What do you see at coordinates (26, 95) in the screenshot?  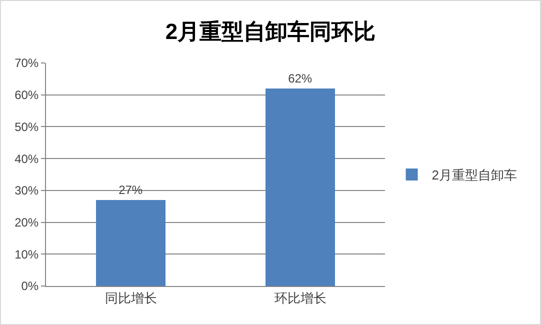 I see `y-tick-label: 60%` at bounding box center [26, 95].